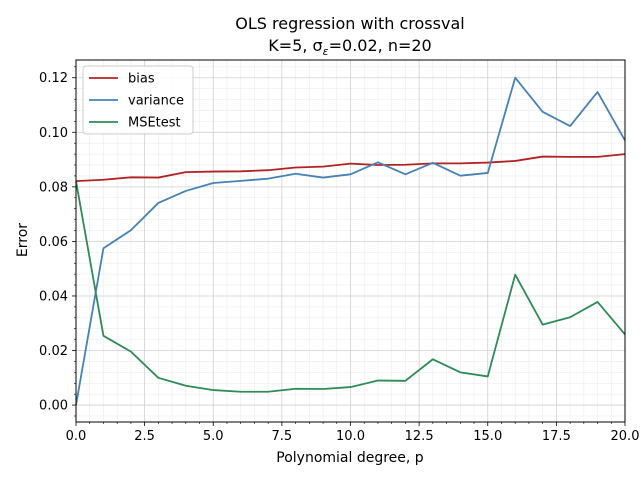  Describe the element at coordinates (23, 240) in the screenshot. I see `y-axis-label: Error` at that location.